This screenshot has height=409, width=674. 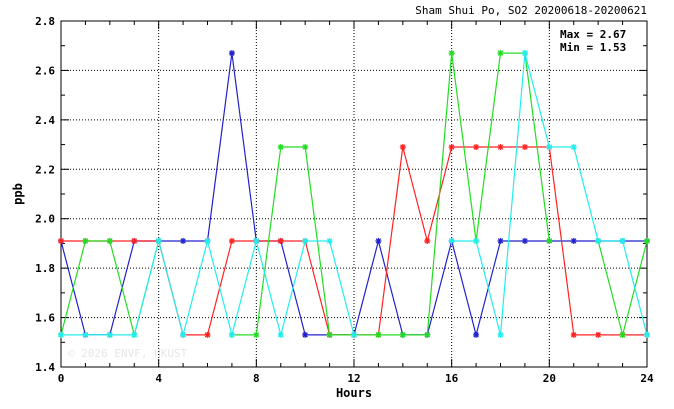 I want to click on chart-title: Sham Shui Po, SO2 20200618-20200621, so click(x=531, y=10).